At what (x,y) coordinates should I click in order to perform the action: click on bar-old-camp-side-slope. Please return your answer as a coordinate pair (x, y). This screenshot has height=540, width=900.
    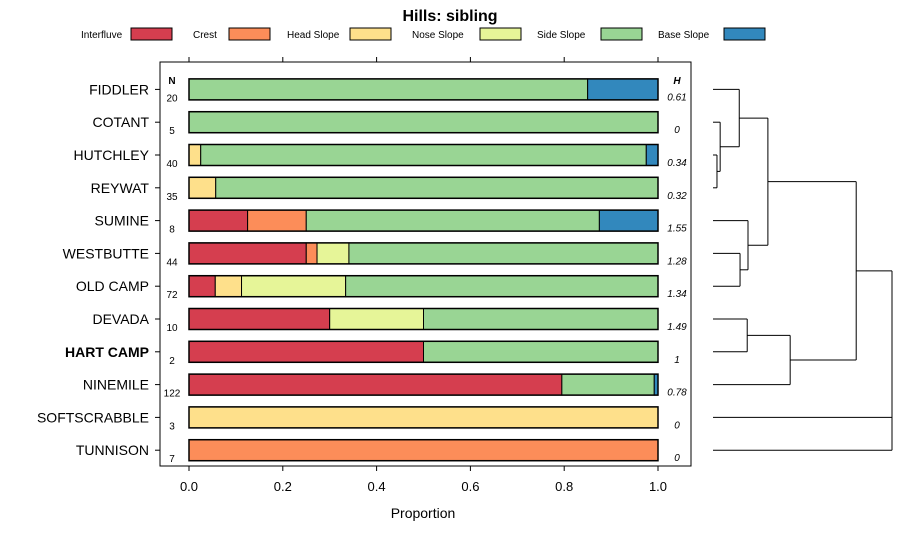
    Looking at the image, I should click on (502, 286).